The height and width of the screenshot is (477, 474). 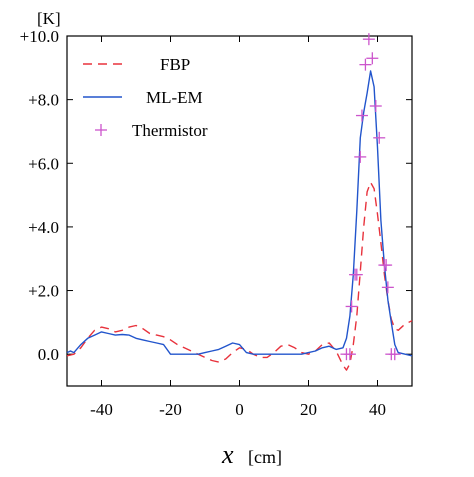 I want to click on y-tick-label: +8.0, so click(x=43, y=100).